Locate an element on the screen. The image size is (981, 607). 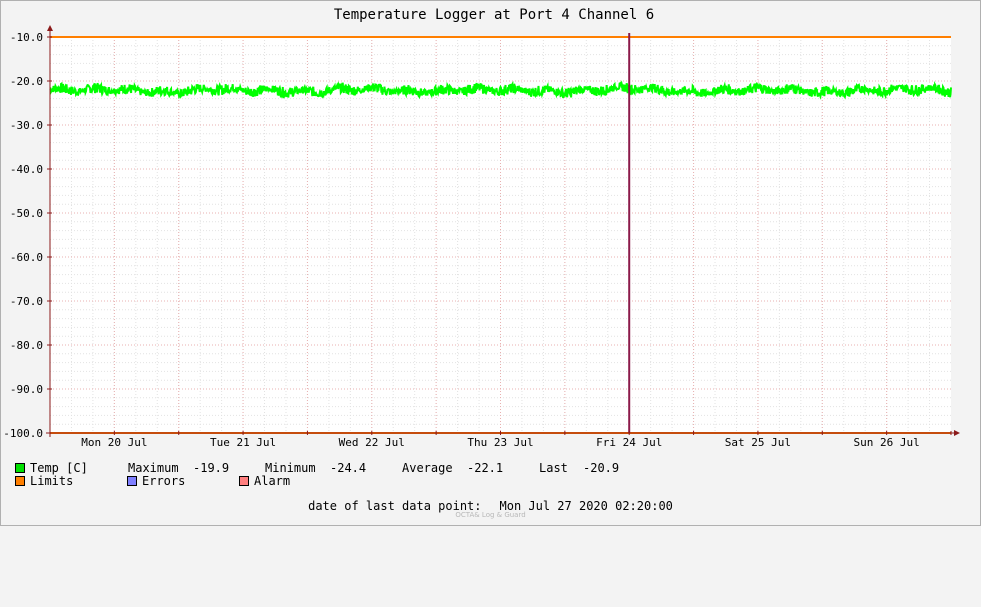
series-temp-group is located at coordinates (500, 90).